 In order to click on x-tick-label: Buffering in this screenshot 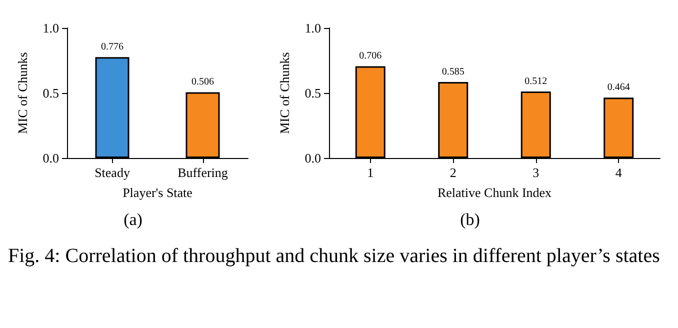, I will do `click(203, 172)`.